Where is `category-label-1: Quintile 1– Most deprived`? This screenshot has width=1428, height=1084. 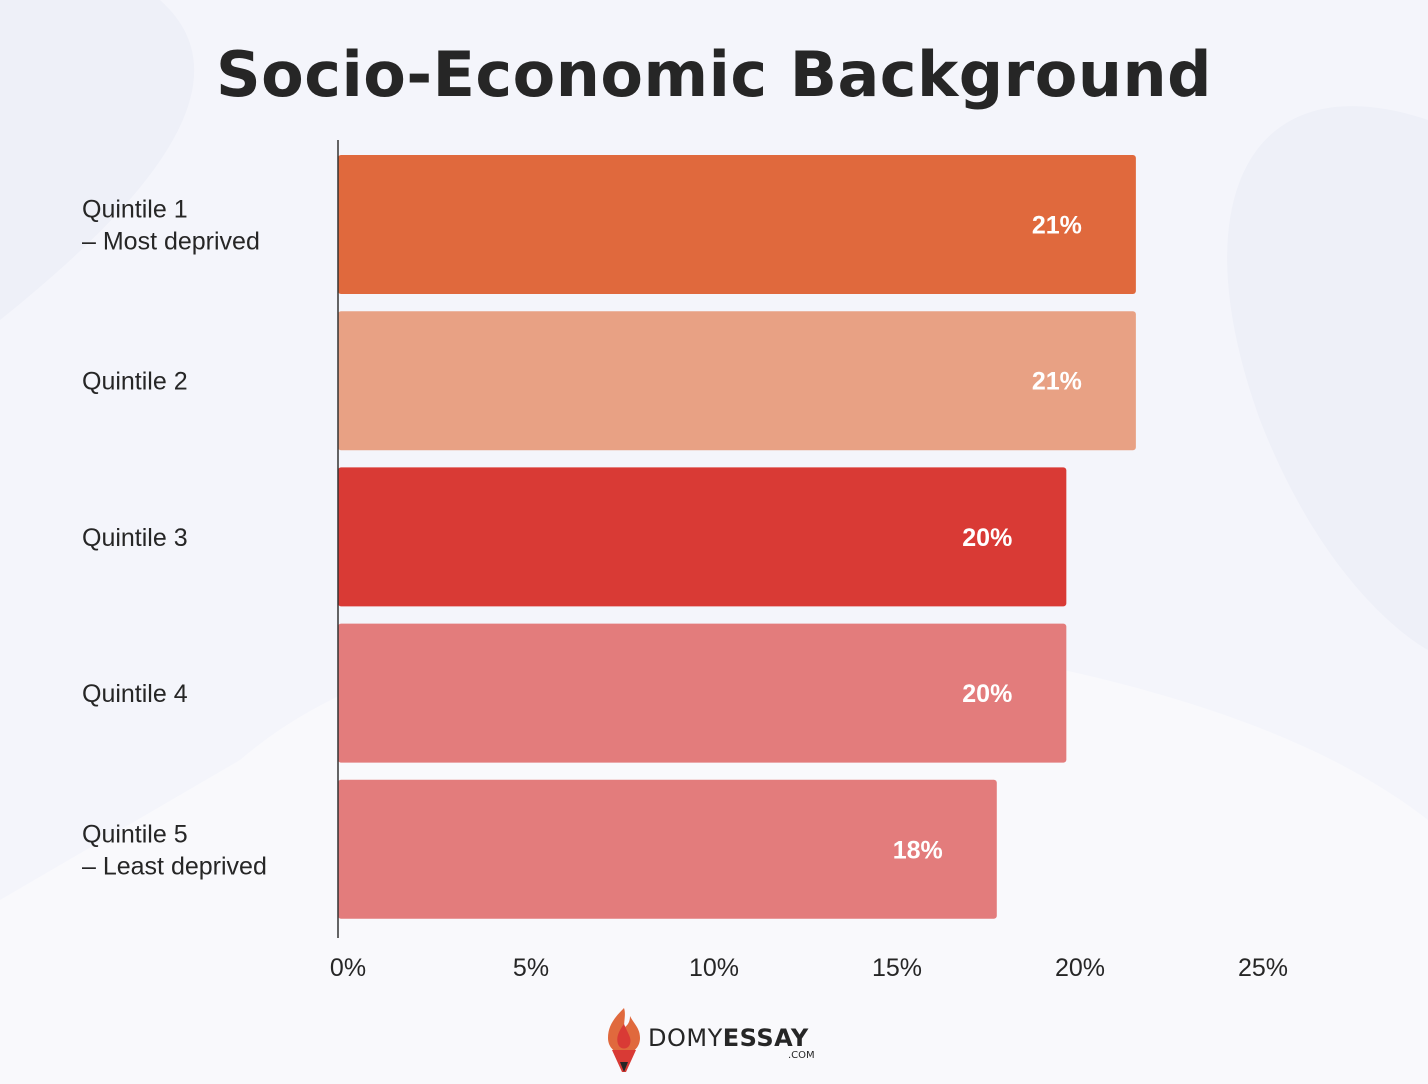 category-label-1: Quintile 1– Most deprived is located at coordinates (171, 226).